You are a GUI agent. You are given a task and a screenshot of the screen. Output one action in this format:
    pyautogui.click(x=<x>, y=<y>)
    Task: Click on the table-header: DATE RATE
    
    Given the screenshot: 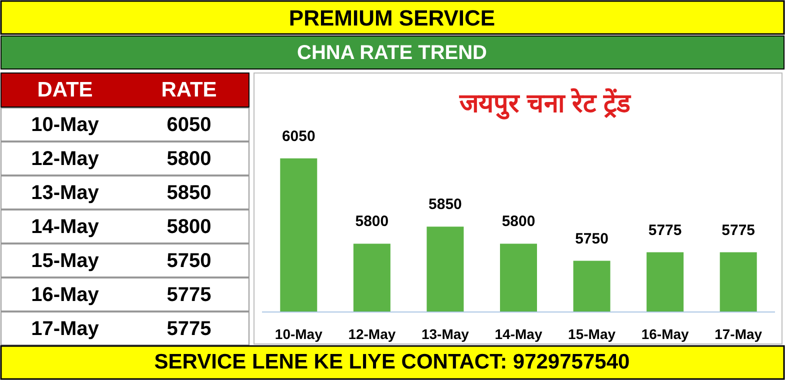 What is the action you would take?
    pyautogui.click(x=125, y=90)
    